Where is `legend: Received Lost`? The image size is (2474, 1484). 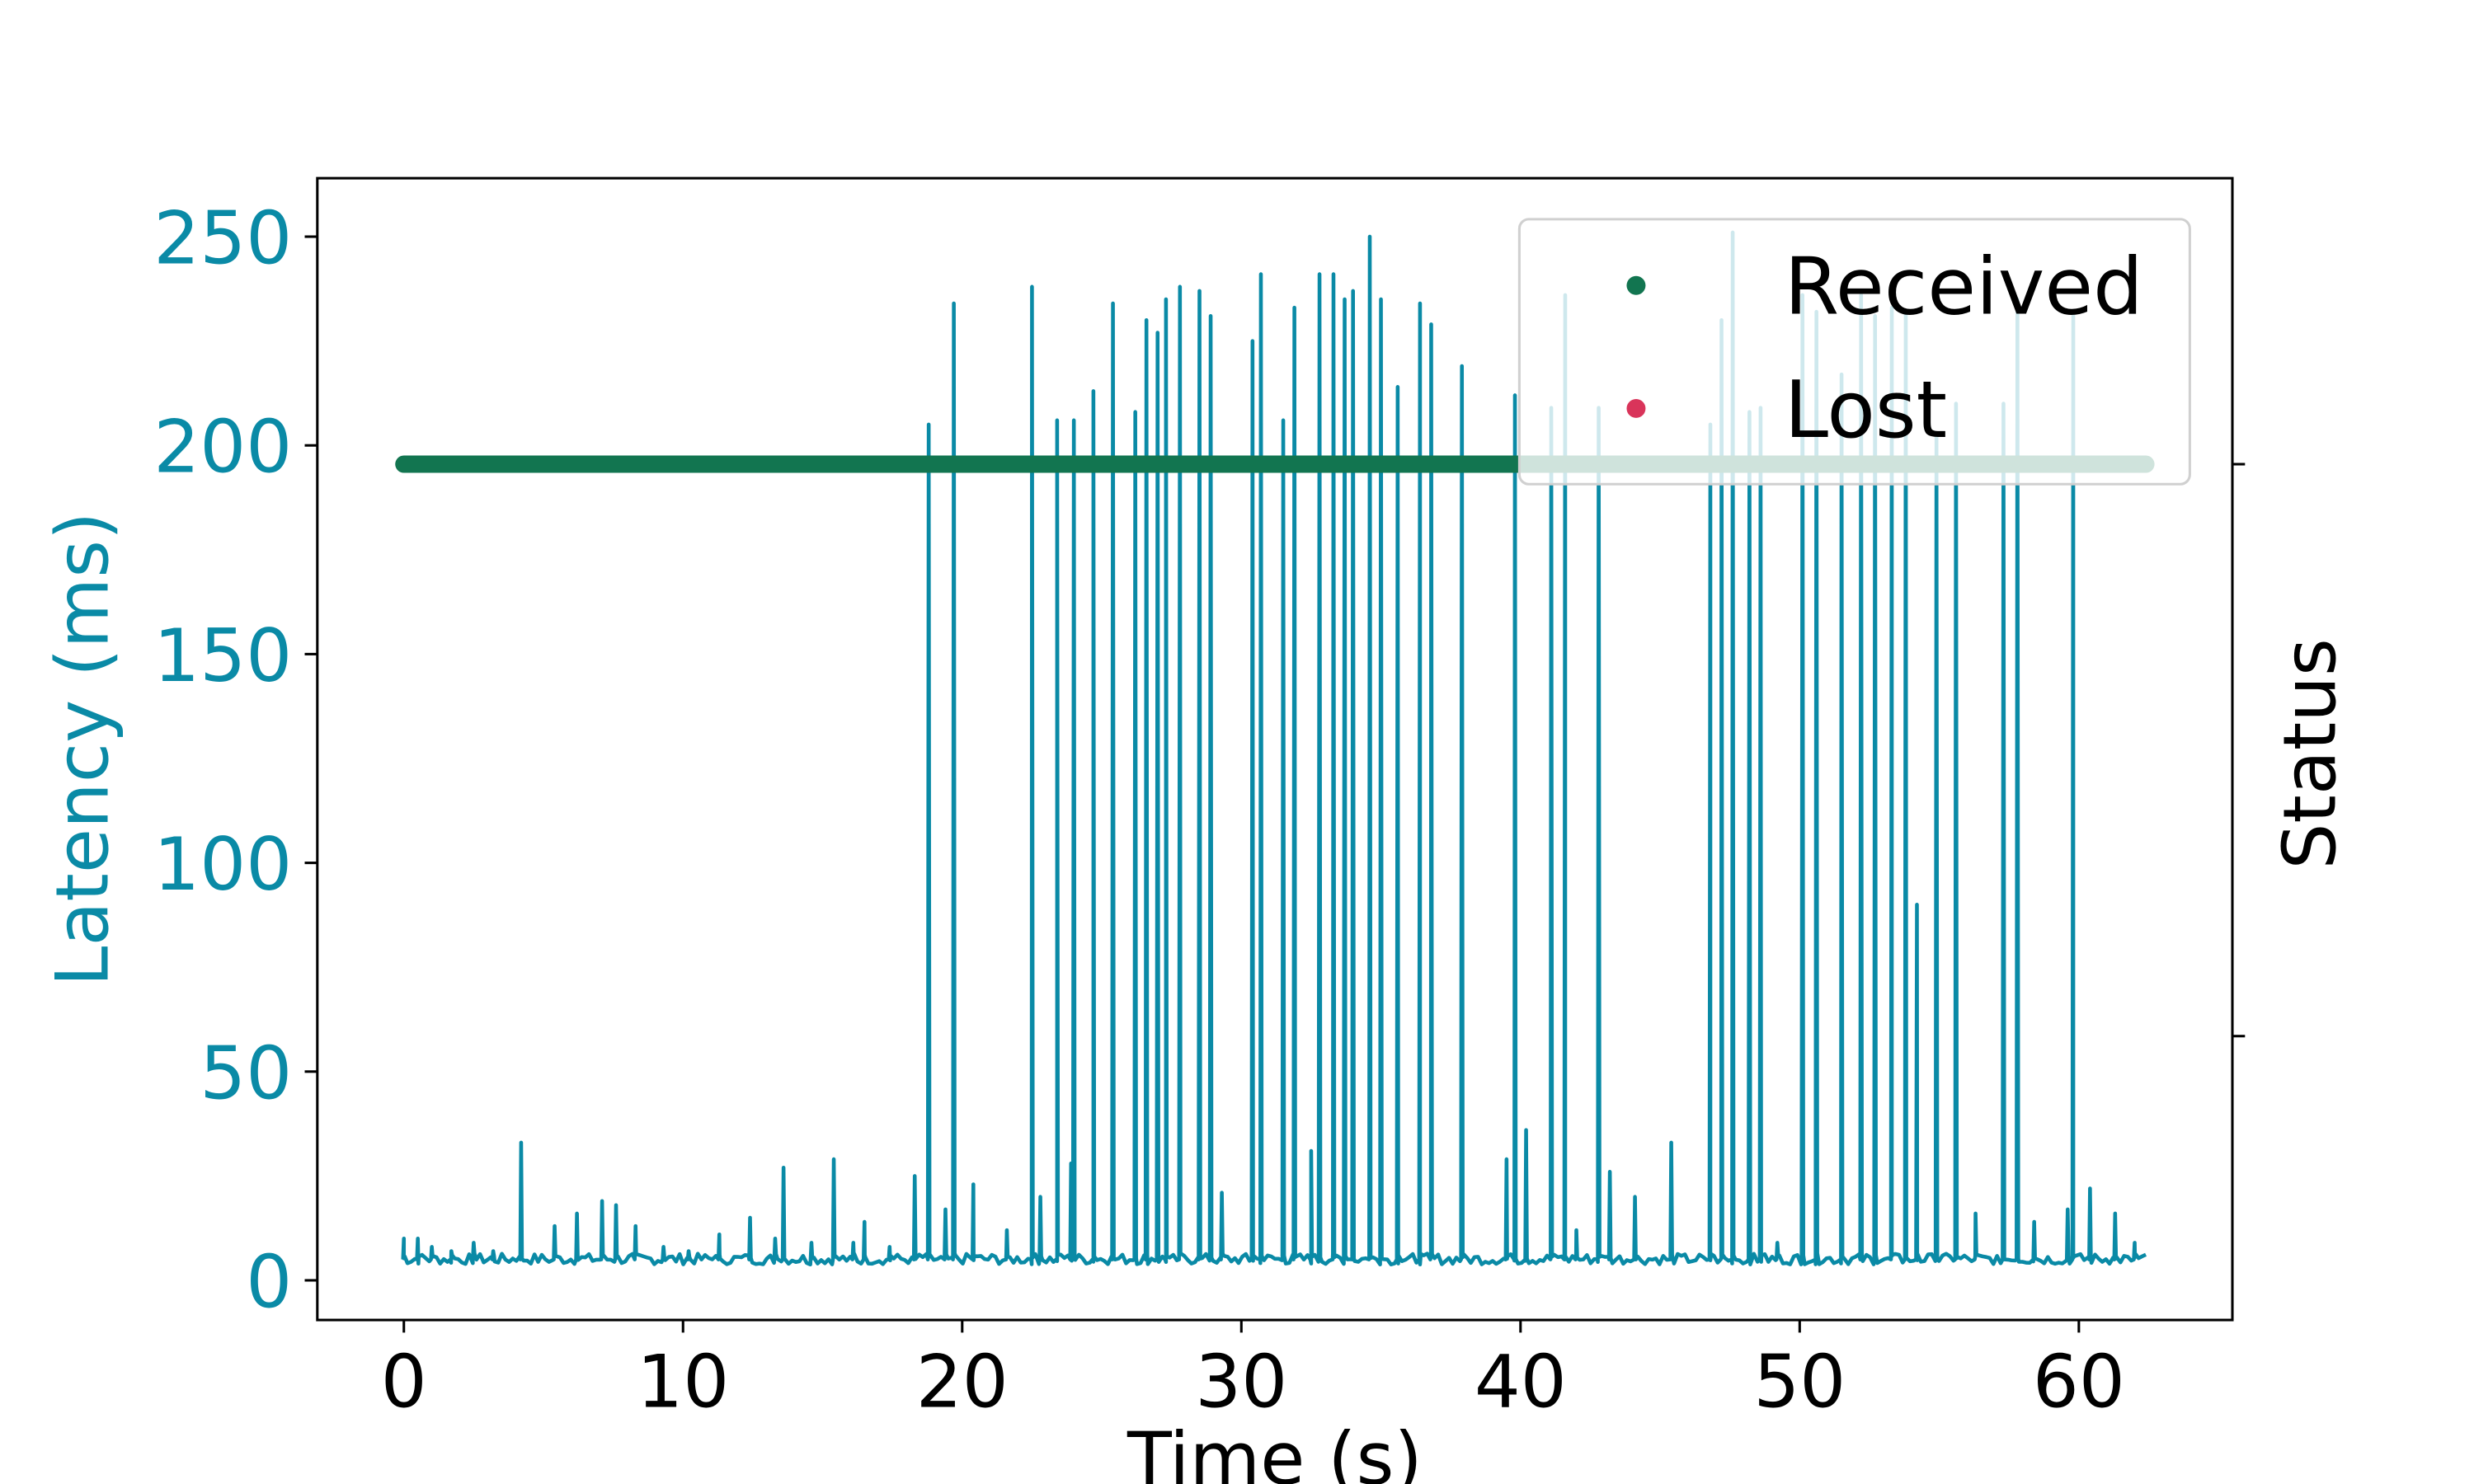
legend: Received Lost is located at coordinates (1854, 352).